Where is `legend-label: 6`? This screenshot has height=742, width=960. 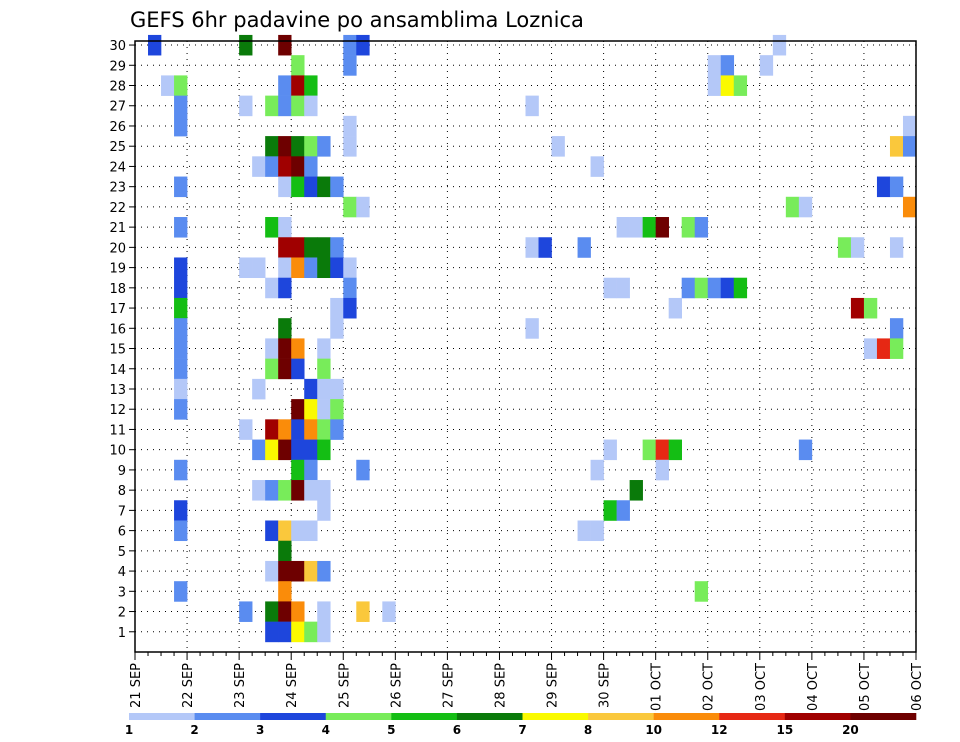 legend-label: 6 is located at coordinates (457, 730).